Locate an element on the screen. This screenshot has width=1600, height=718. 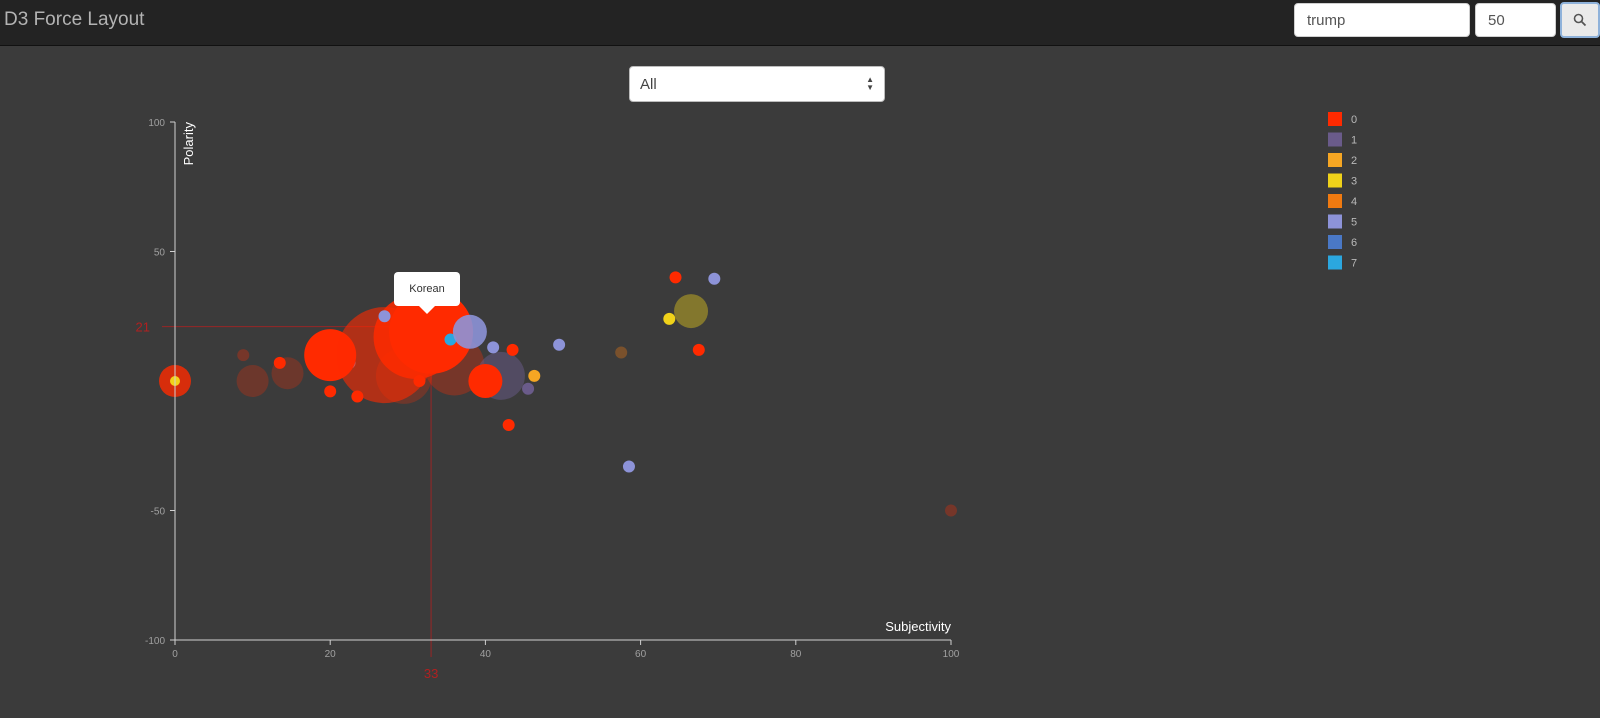
legend-label: 5 is located at coordinates (1354, 223).